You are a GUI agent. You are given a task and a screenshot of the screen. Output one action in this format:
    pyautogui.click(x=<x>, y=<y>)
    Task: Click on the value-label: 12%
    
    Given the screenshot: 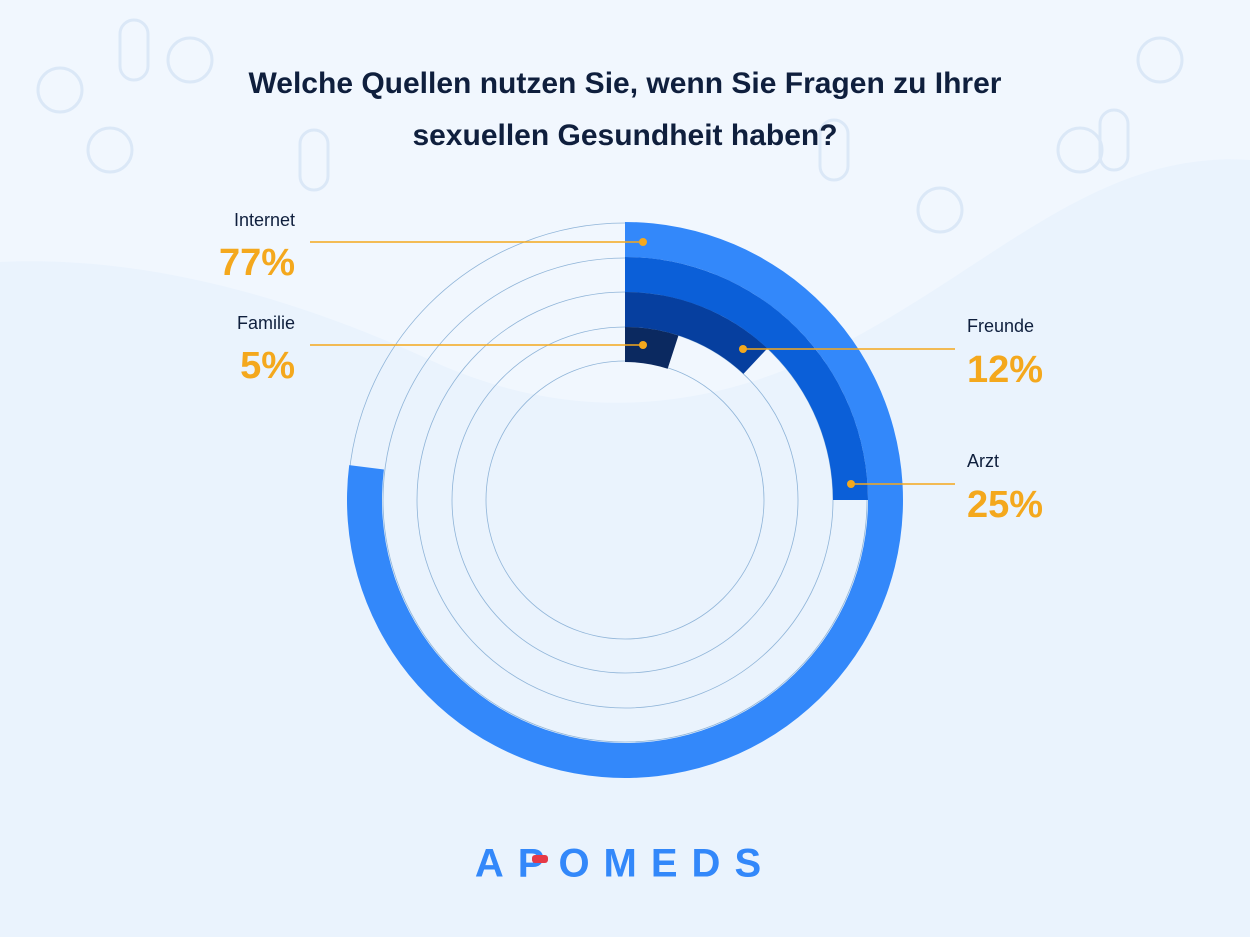 What is the action you would take?
    pyautogui.click(x=1005, y=370)
    